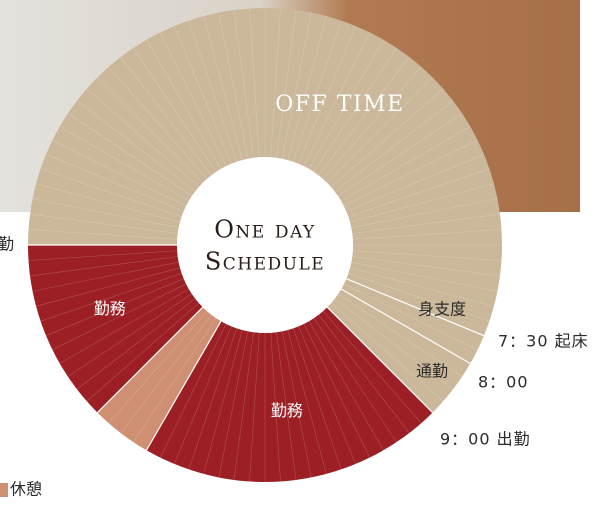 The width and height of the screenshot is (604, 509). I want to click on time-label: 7：30 起床, so click(543, 341).